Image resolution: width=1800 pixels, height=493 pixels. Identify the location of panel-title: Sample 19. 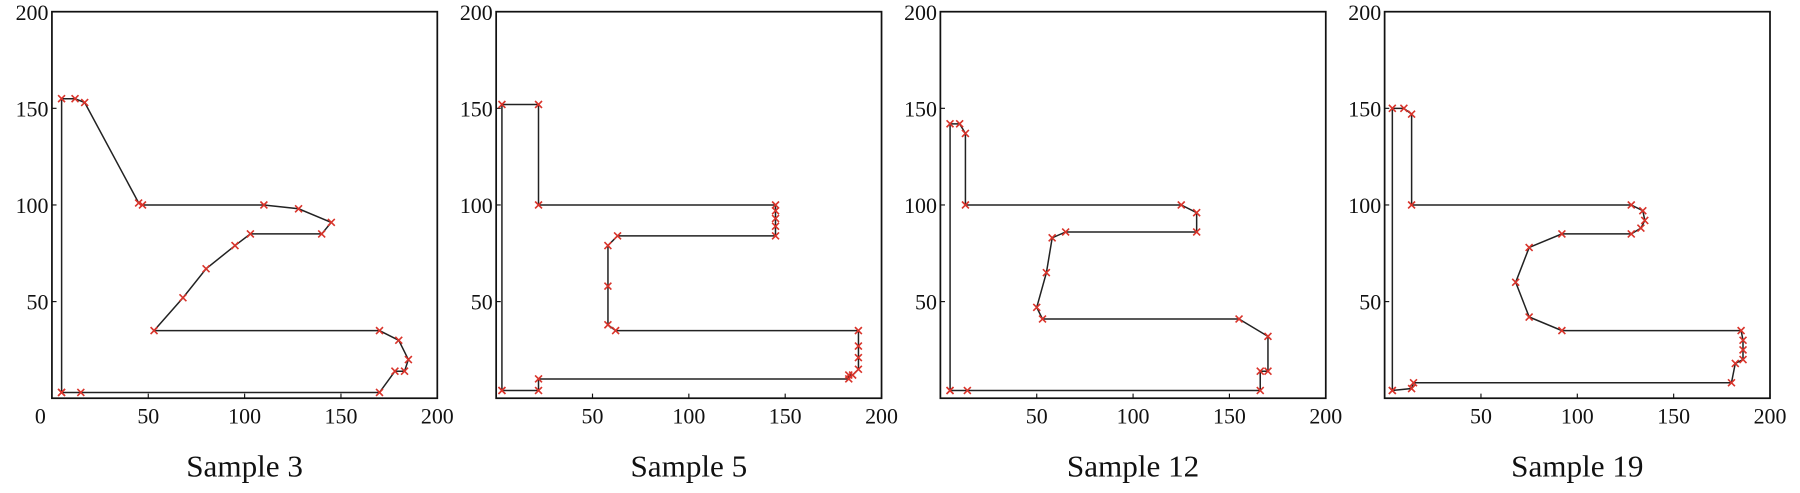
(1577, 466).